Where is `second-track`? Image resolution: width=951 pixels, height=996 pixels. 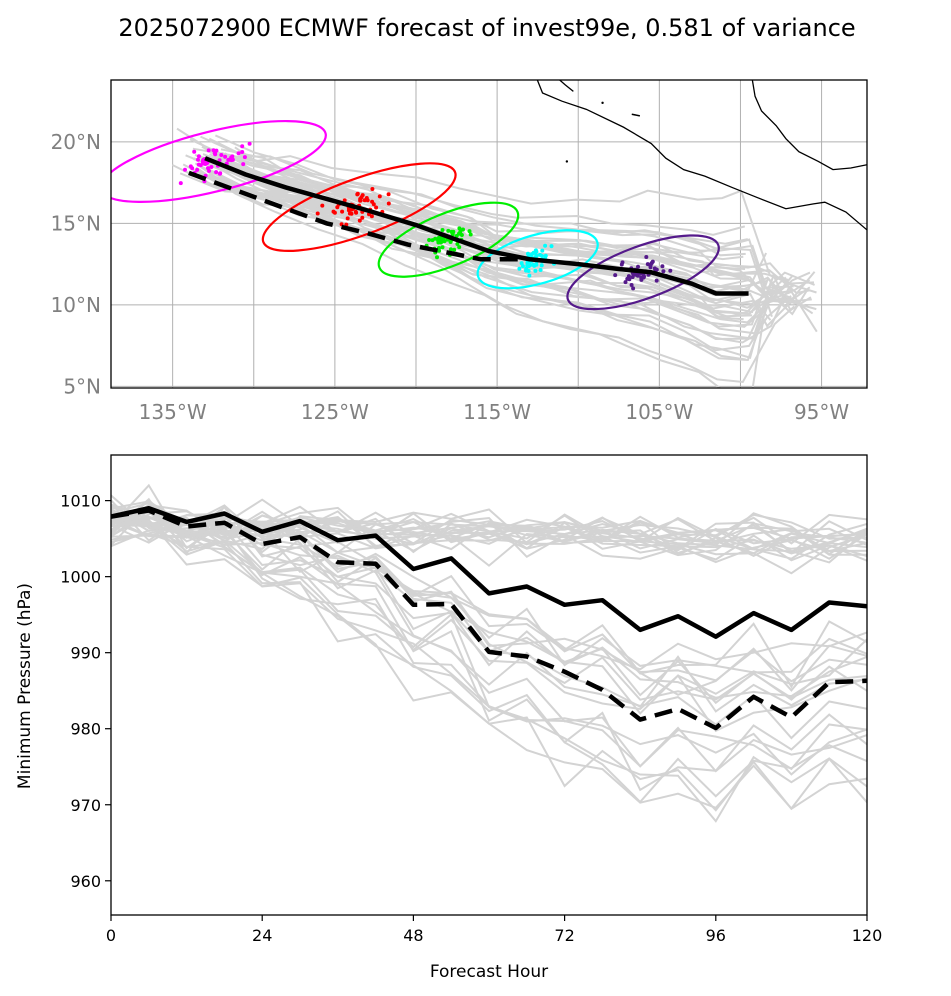 second-track is located at coordinates (355, 216).